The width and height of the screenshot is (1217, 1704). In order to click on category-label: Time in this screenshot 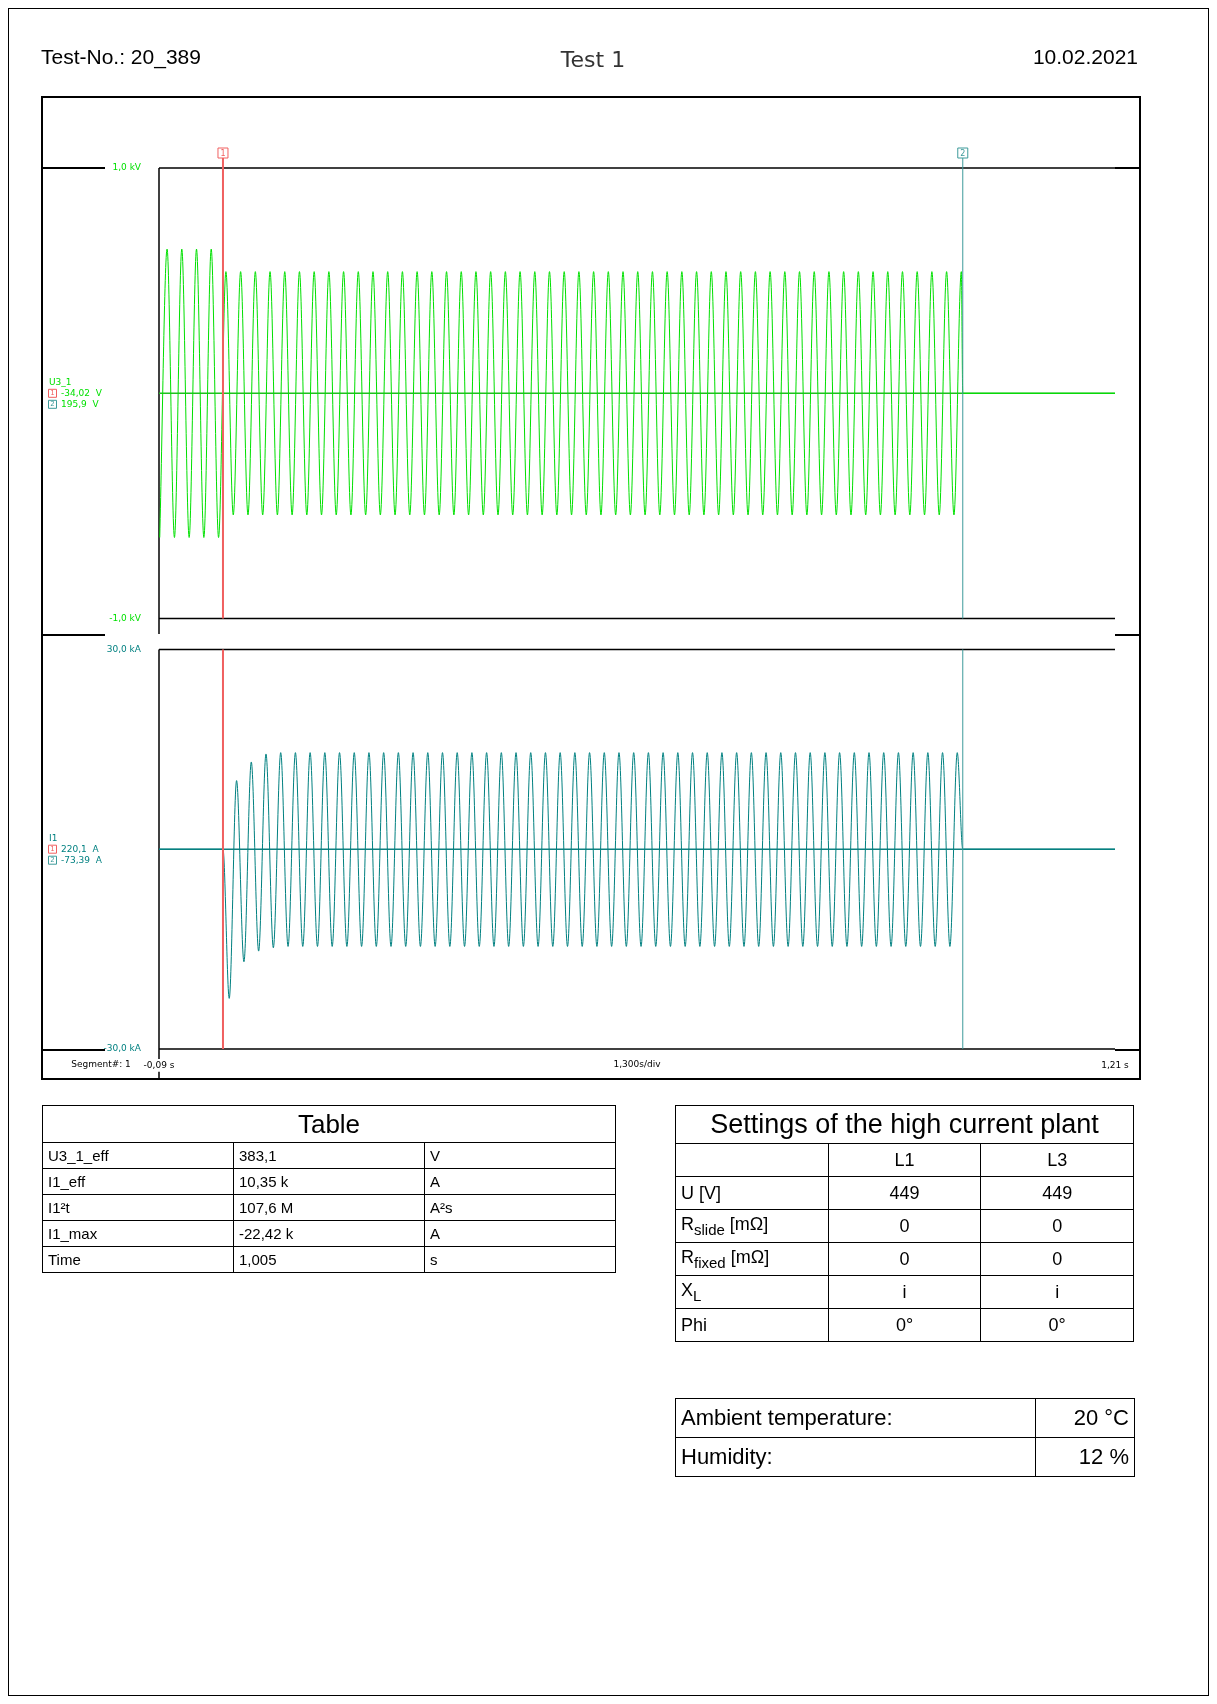, I will do `click(64, 1259)`.